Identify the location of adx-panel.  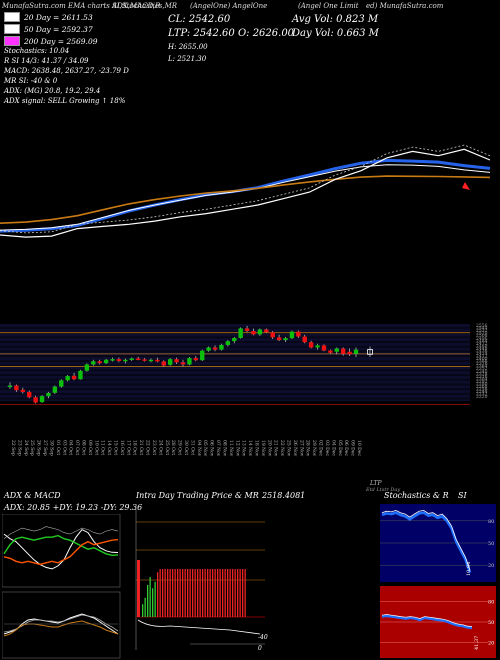
(61, 586).